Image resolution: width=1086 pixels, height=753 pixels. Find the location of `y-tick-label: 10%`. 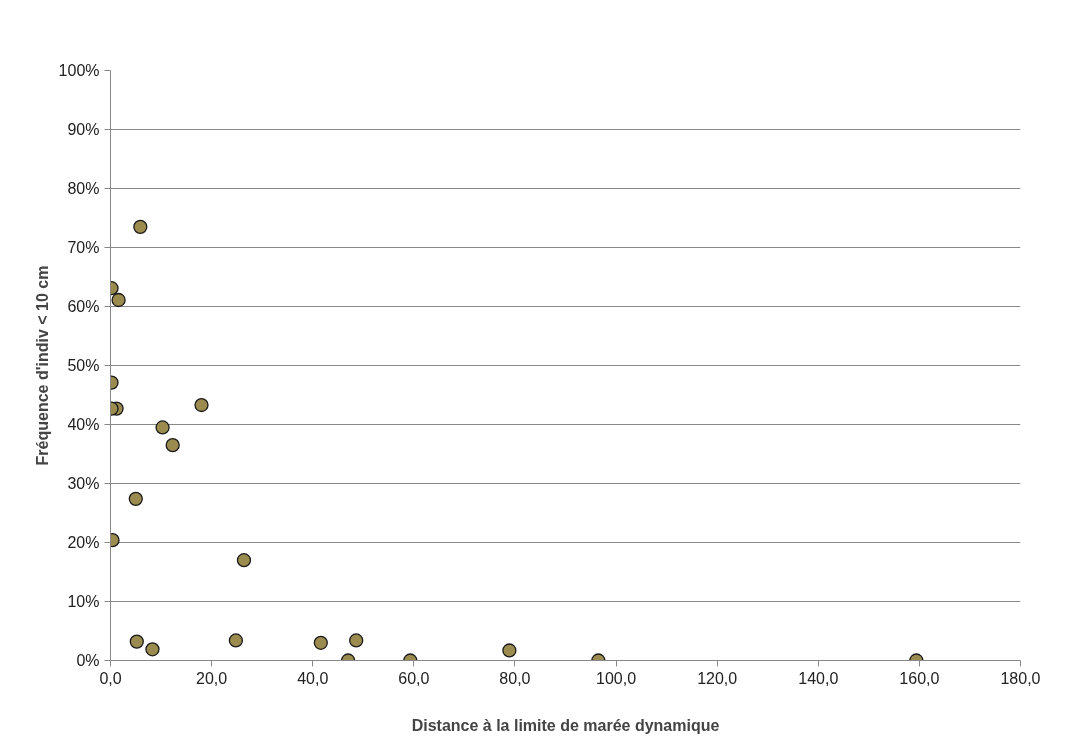

y-tick-label: 10% is located at coordinates (83, 601).